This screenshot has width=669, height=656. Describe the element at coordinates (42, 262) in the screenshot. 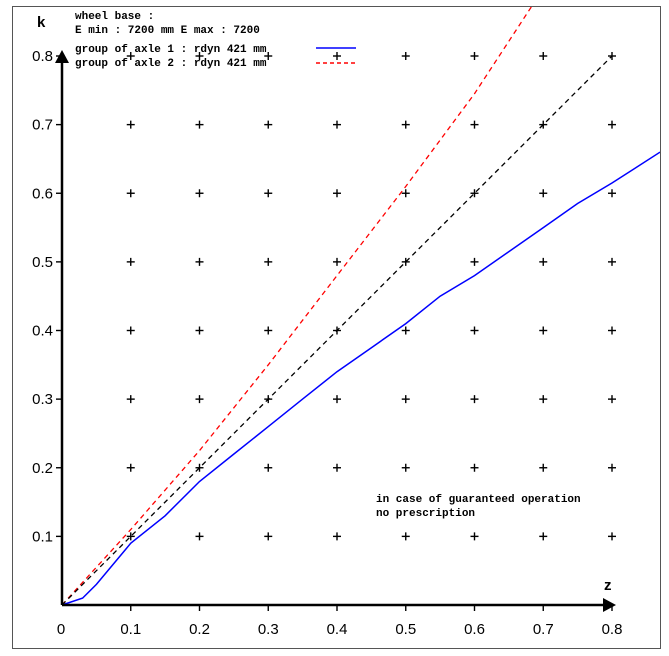

I see `y-tick-label: 0.5` at that location.